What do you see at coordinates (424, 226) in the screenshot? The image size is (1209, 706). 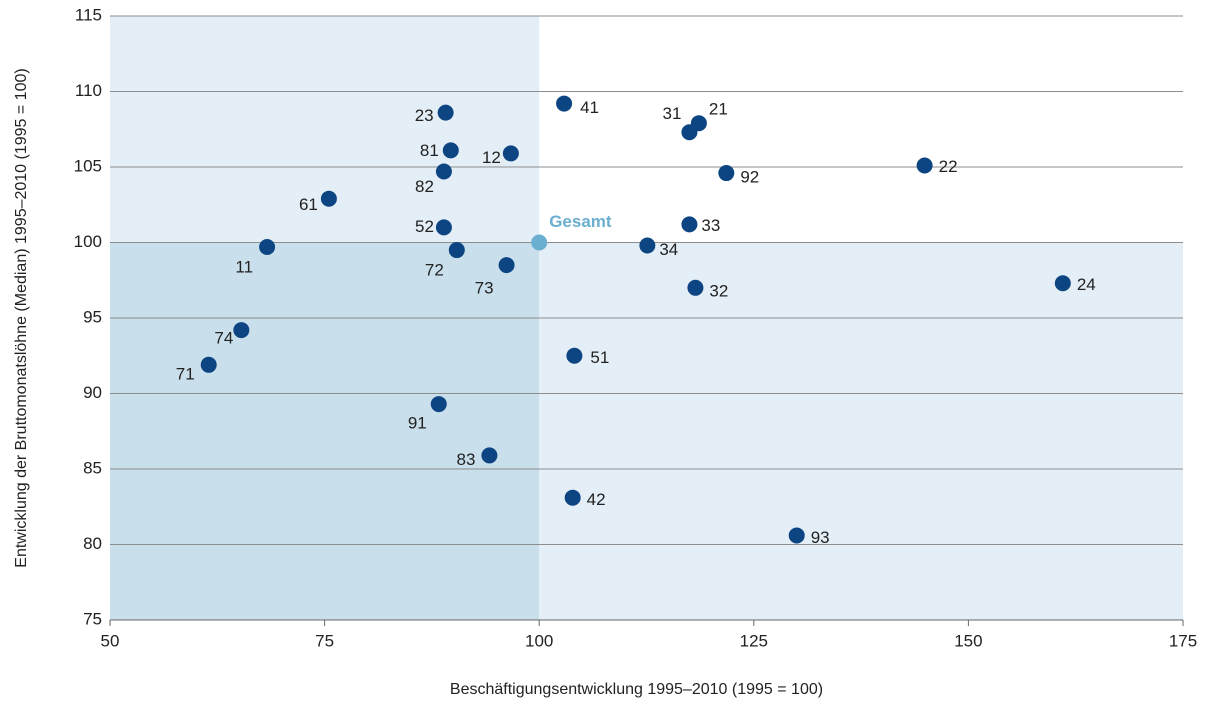 I see `point-label: 52` at bounding box center [424, 226].